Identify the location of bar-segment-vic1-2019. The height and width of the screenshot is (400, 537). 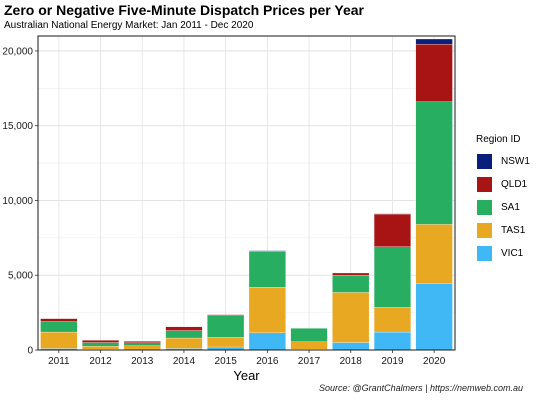
(392, 341).